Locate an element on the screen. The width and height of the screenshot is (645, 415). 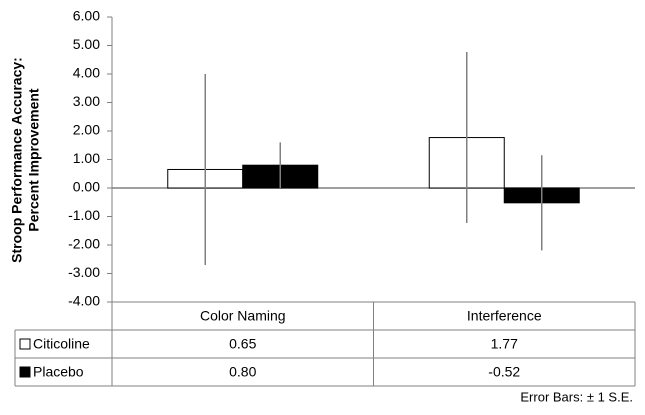
legend-label: Citicoline is located at coordinates (61, 344).